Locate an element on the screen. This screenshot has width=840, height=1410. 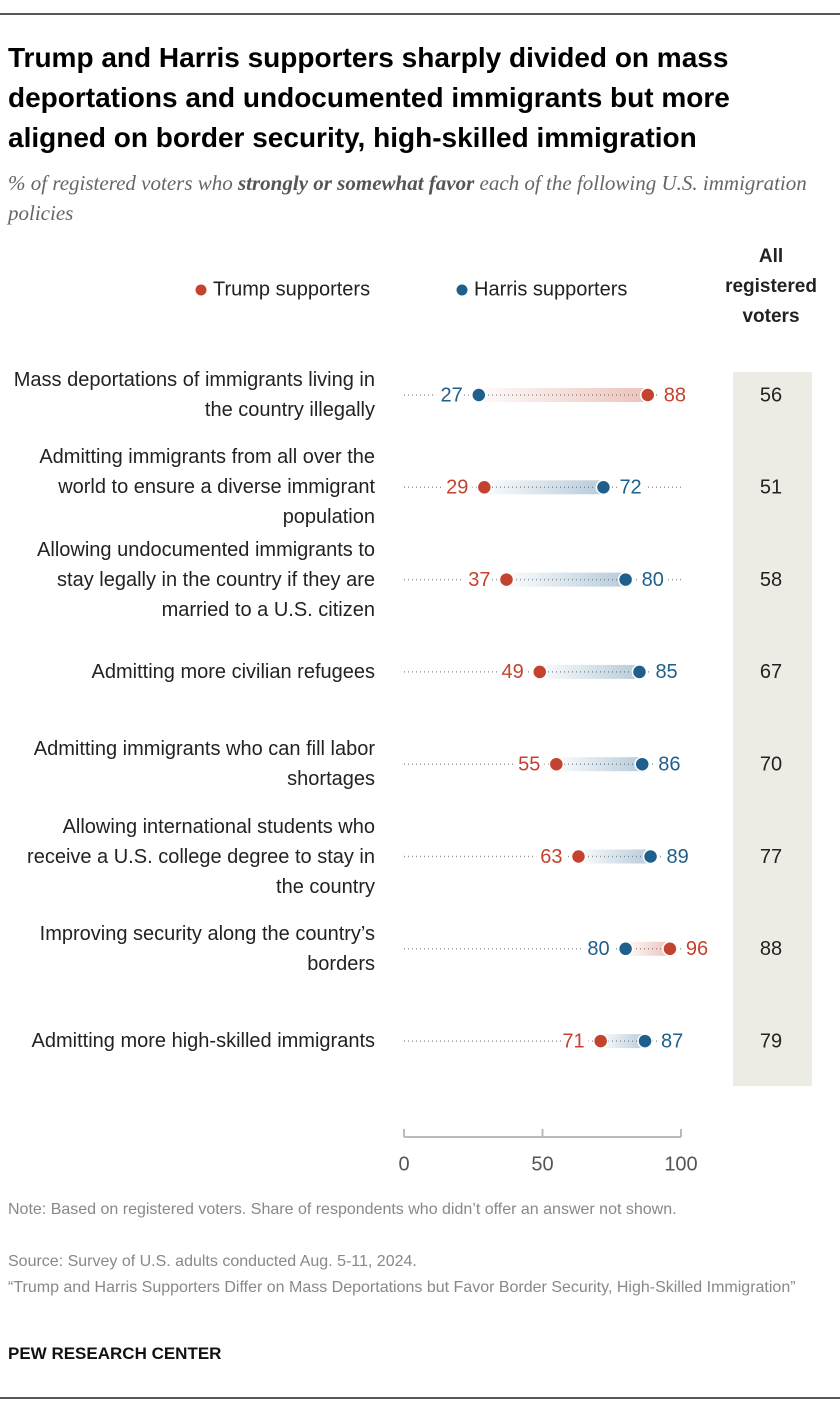
value-label: 86 is located at coordinates (669, 764).